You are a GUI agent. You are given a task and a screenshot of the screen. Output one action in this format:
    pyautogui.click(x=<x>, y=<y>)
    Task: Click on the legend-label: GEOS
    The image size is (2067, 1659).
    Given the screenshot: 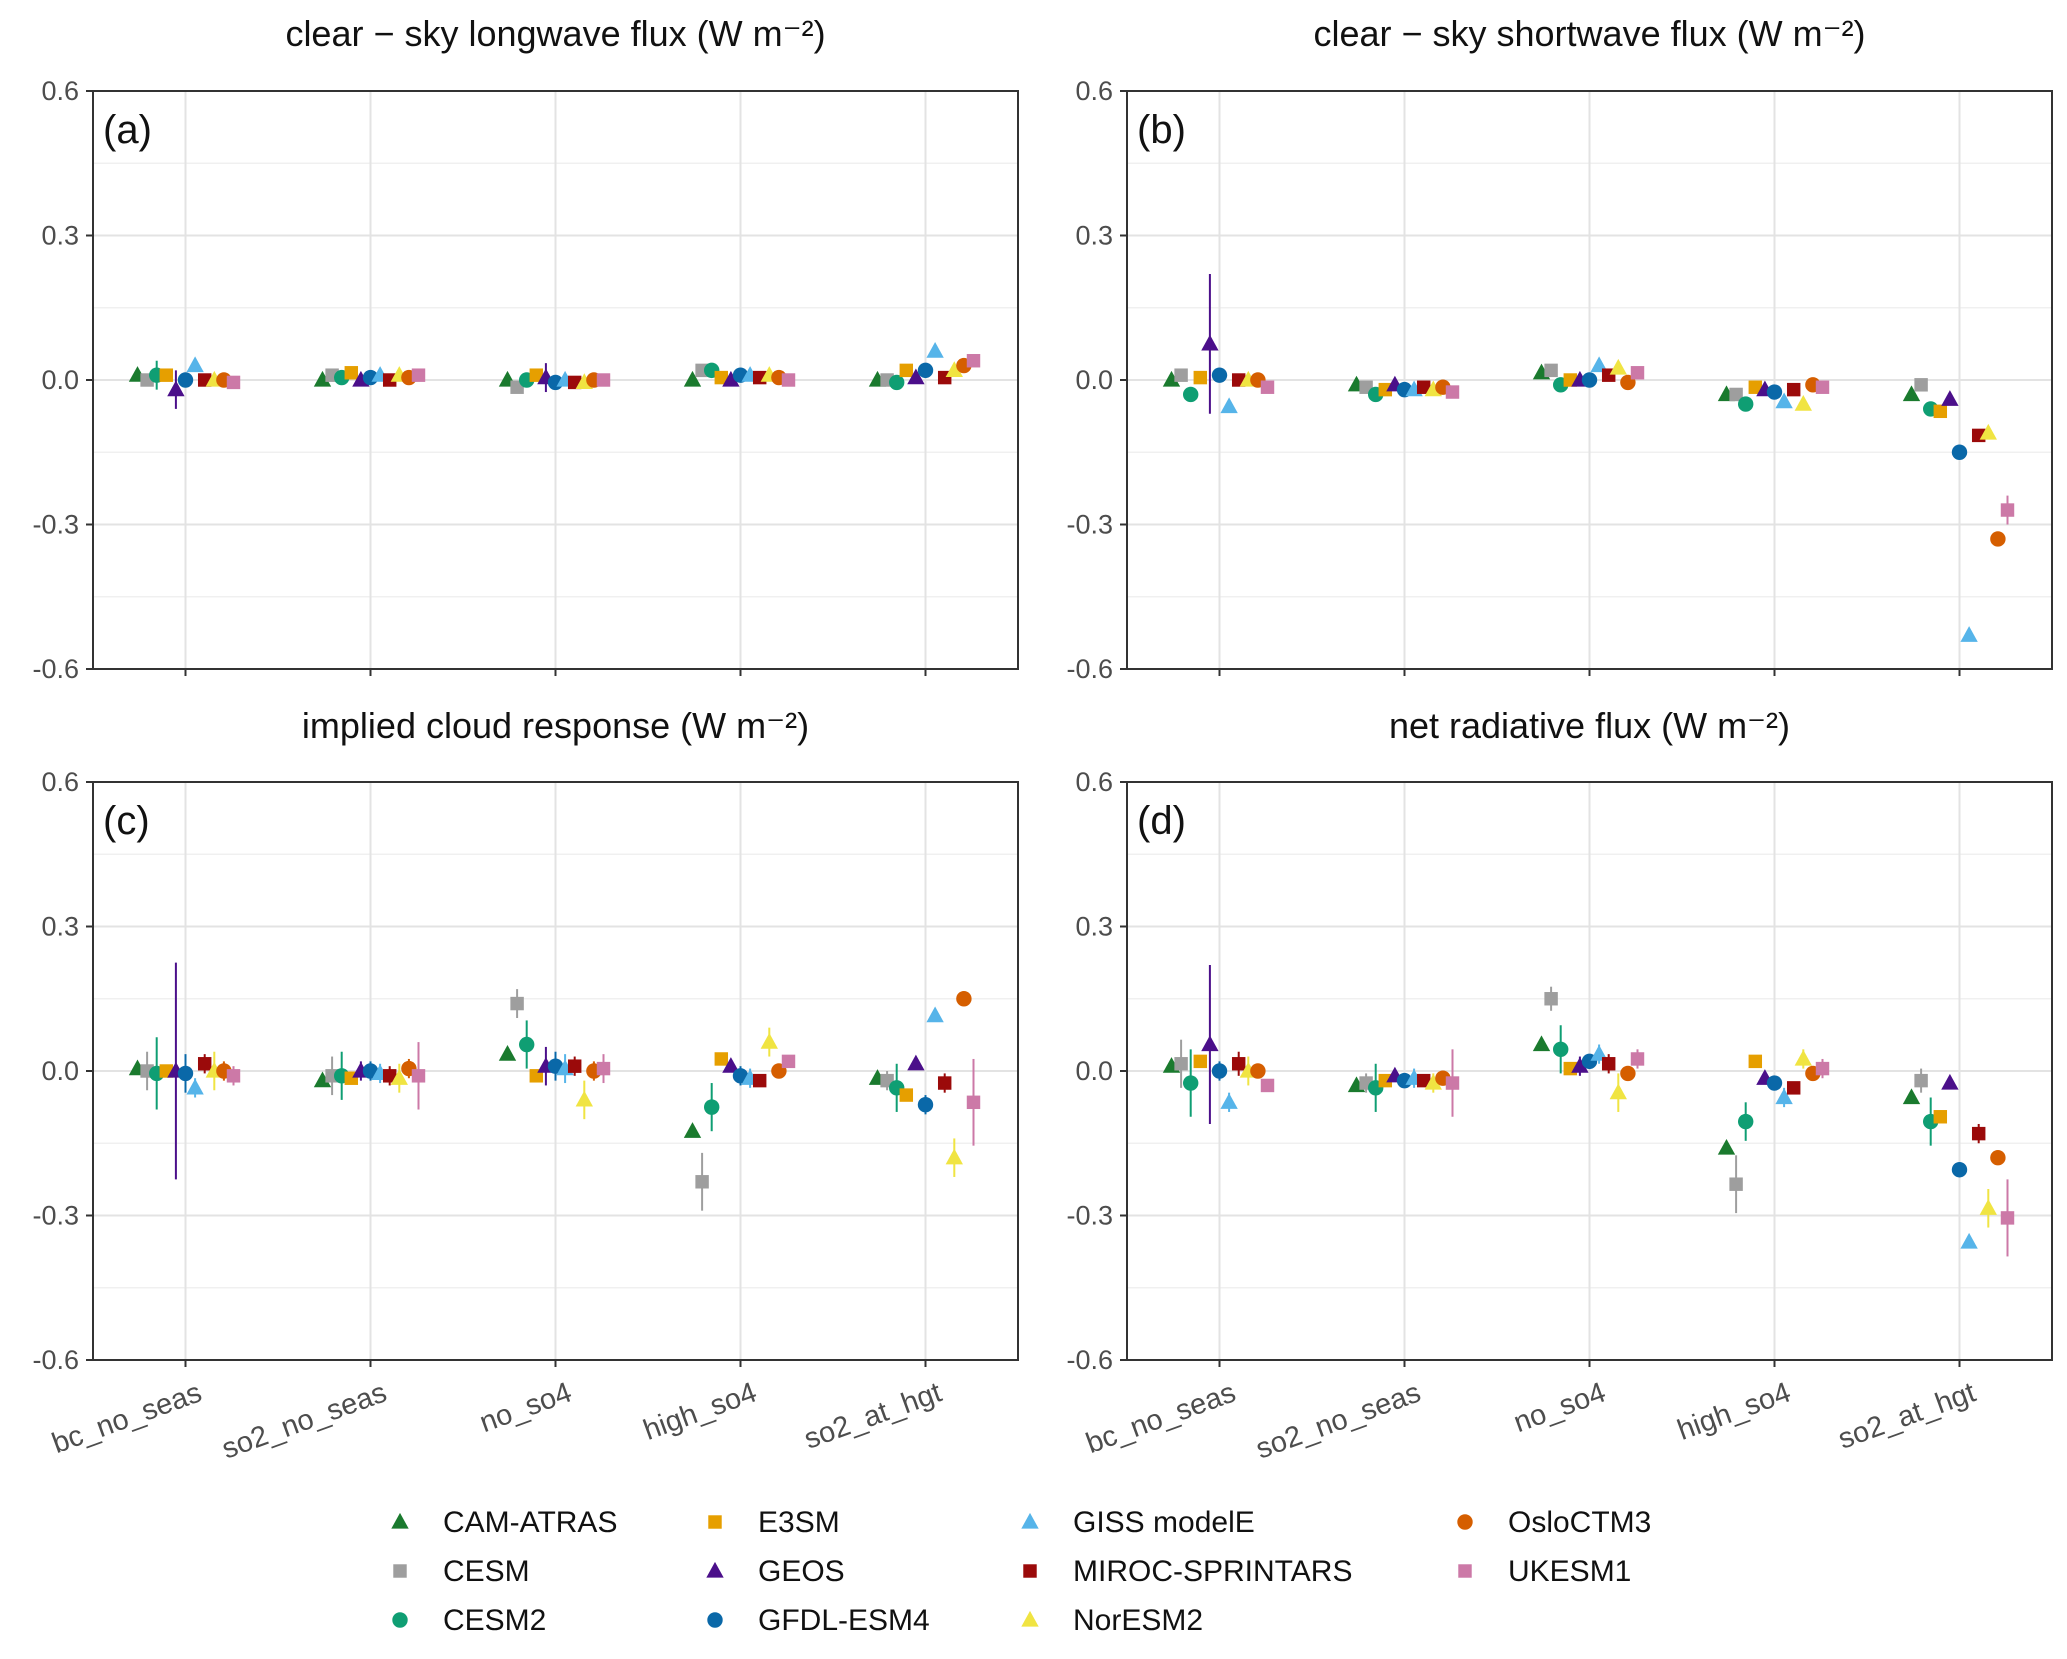 What is the action you would take?
    pyautogui.click(x=801, y=1571)
    